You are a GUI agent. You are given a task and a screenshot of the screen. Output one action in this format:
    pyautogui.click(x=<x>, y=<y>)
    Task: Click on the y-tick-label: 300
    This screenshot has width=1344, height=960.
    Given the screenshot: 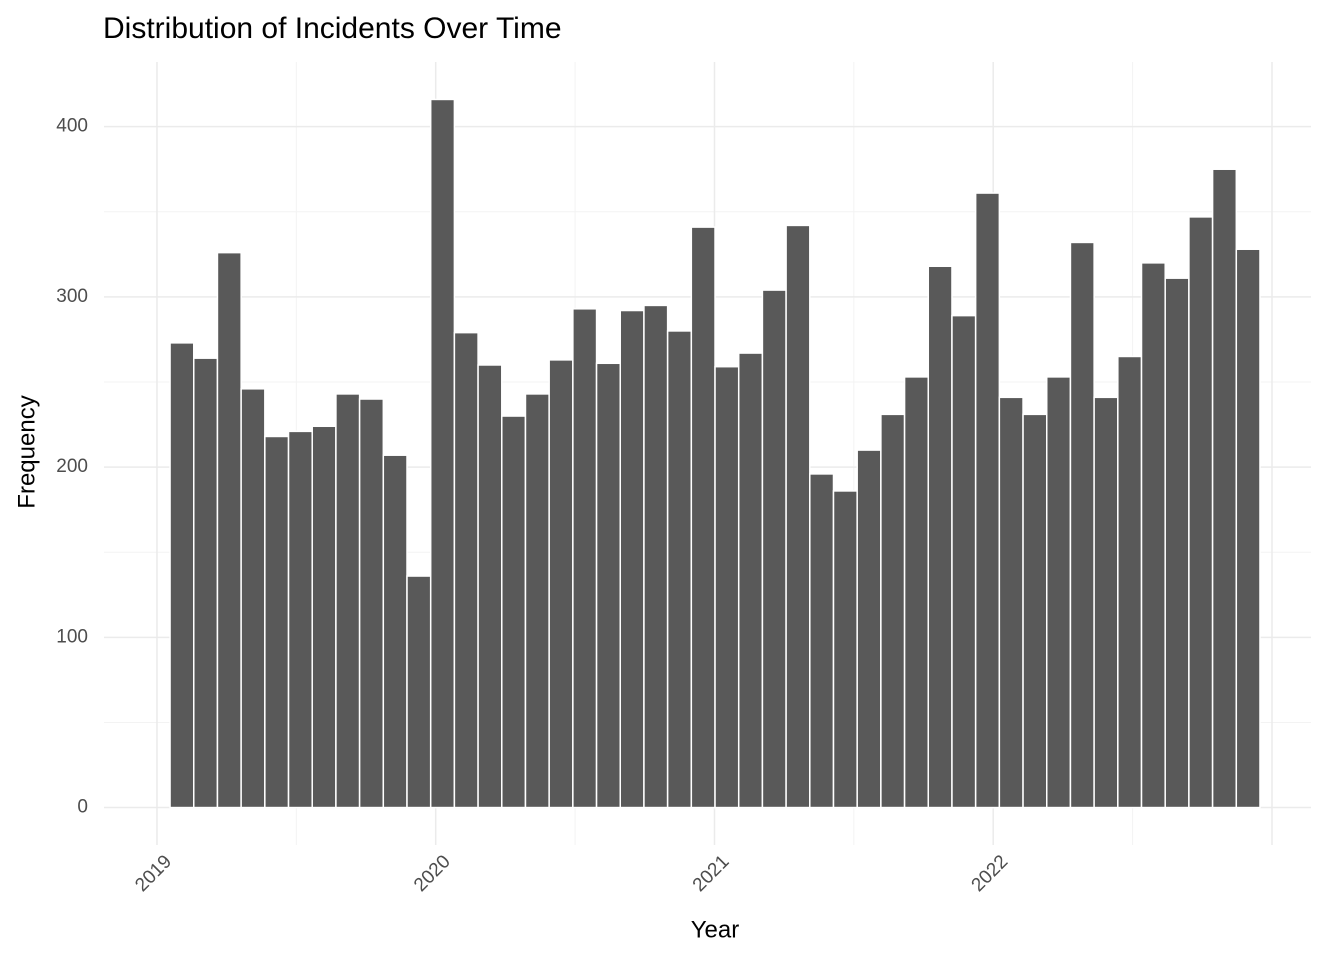 What is the action you would take?
    pyautogui.click(x=72, y=296)
    